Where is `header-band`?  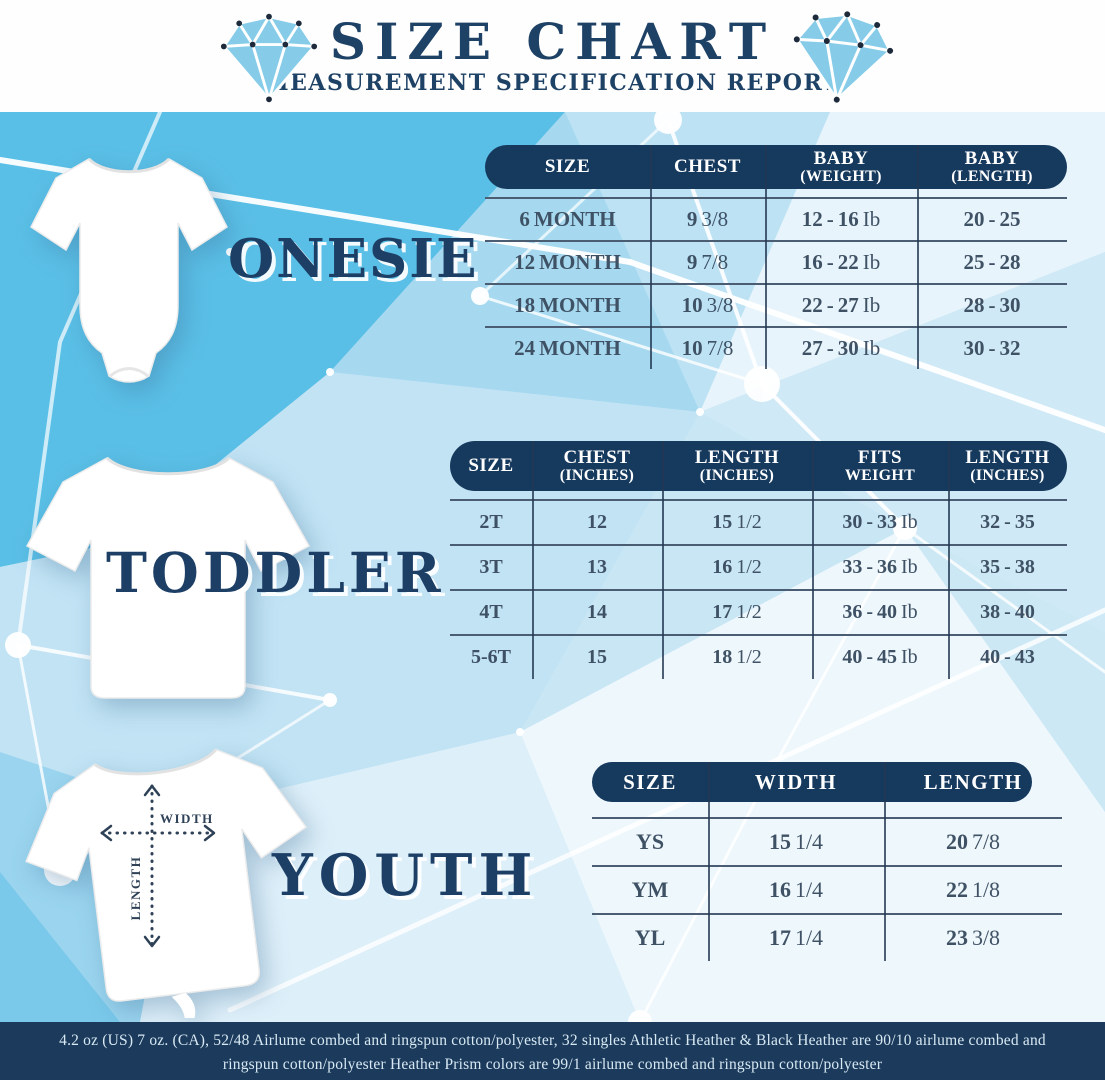 header-band is located at coordinates (552, 56).